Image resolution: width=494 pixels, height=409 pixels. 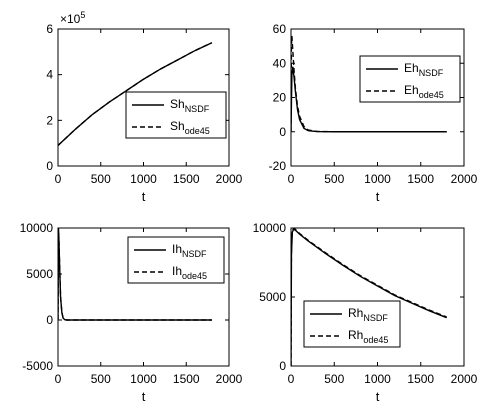 I want to click on chart-2-xtick-label: 1000, so click(x=377, y=179).